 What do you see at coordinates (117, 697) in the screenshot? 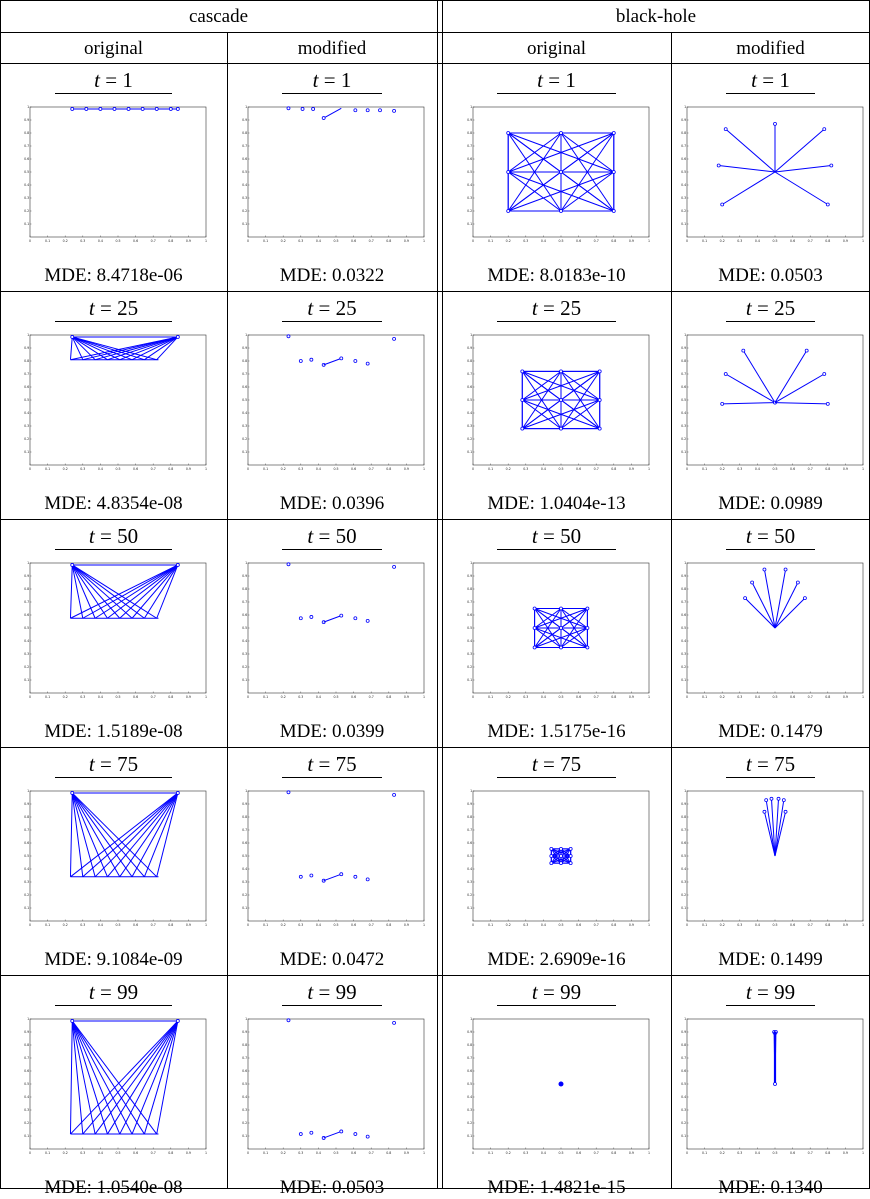
I see `x-tick-label: 0.5` at bounding box center [117, 697].